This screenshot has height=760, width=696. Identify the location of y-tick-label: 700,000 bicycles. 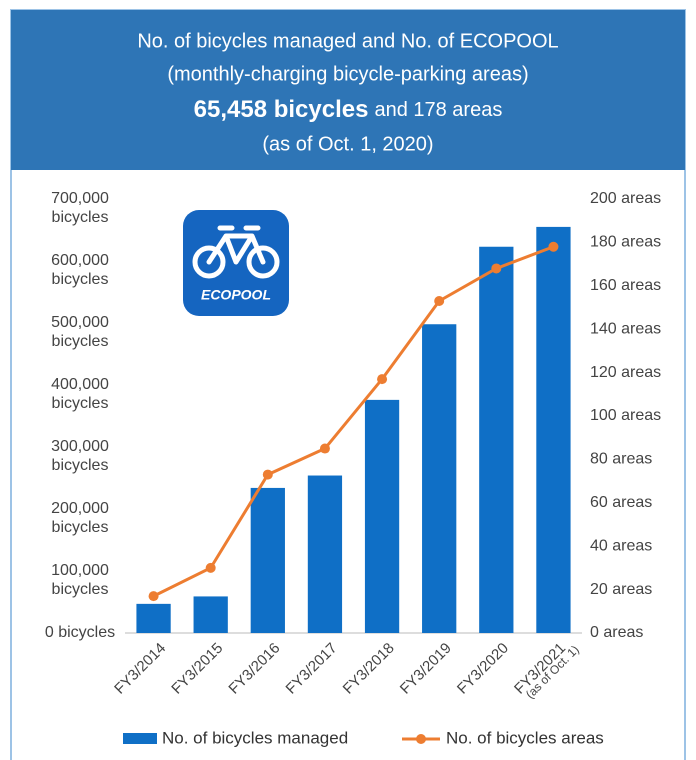
(80, 208).